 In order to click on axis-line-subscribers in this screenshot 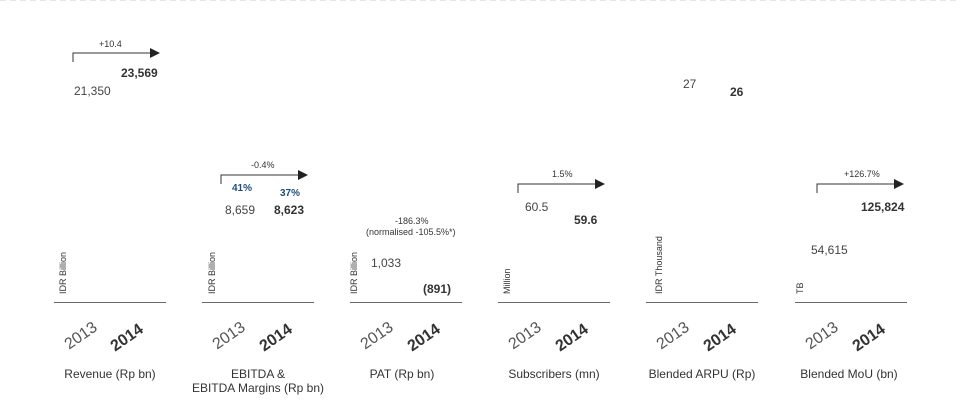, I will do `click(554, 302)`.